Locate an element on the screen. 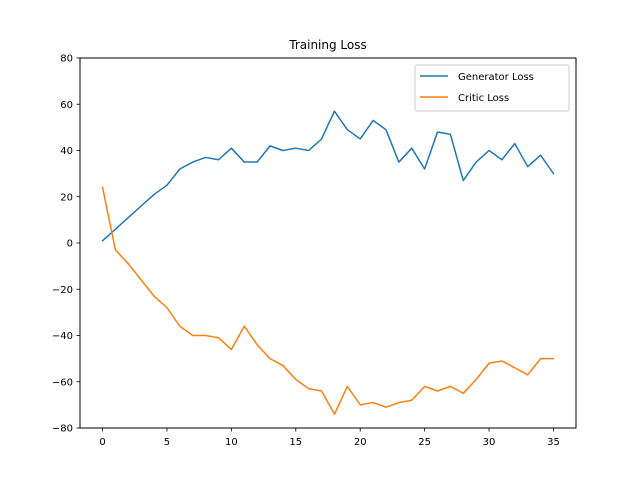 The height and width of the screenshot is (480, 640). x-tick-label: 35 is located at coordinates (553, 442).